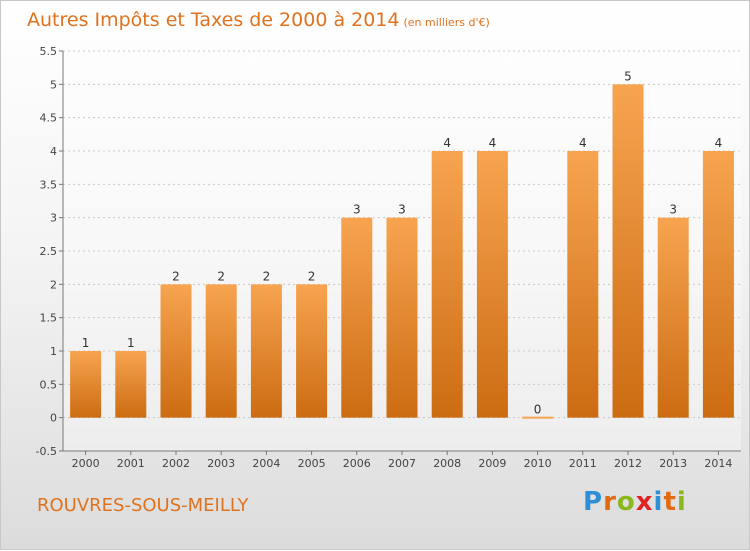 This screenshot has height=551, width=750. What do you see at coordinates (53, 151) in the screenshot?
I see `y-tick-label: 4` at bounding box center [53, 151].